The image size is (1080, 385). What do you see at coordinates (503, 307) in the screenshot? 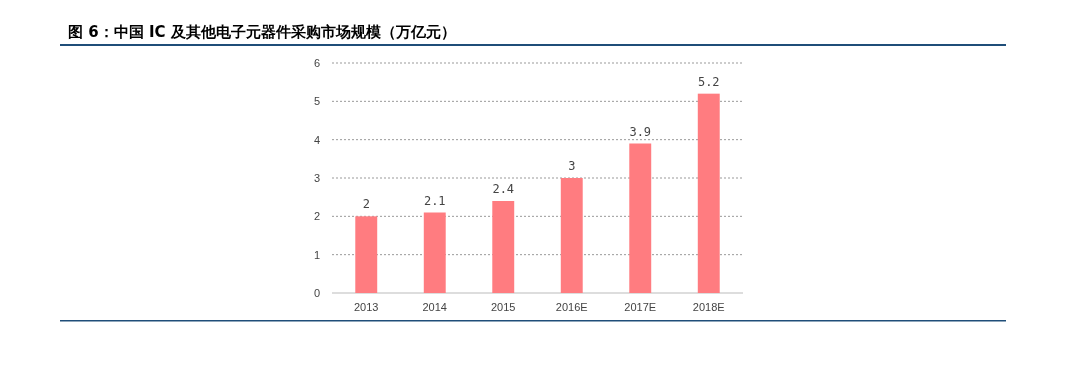
I see `x-tick-label: 2015` at bounding box center [503, 307].